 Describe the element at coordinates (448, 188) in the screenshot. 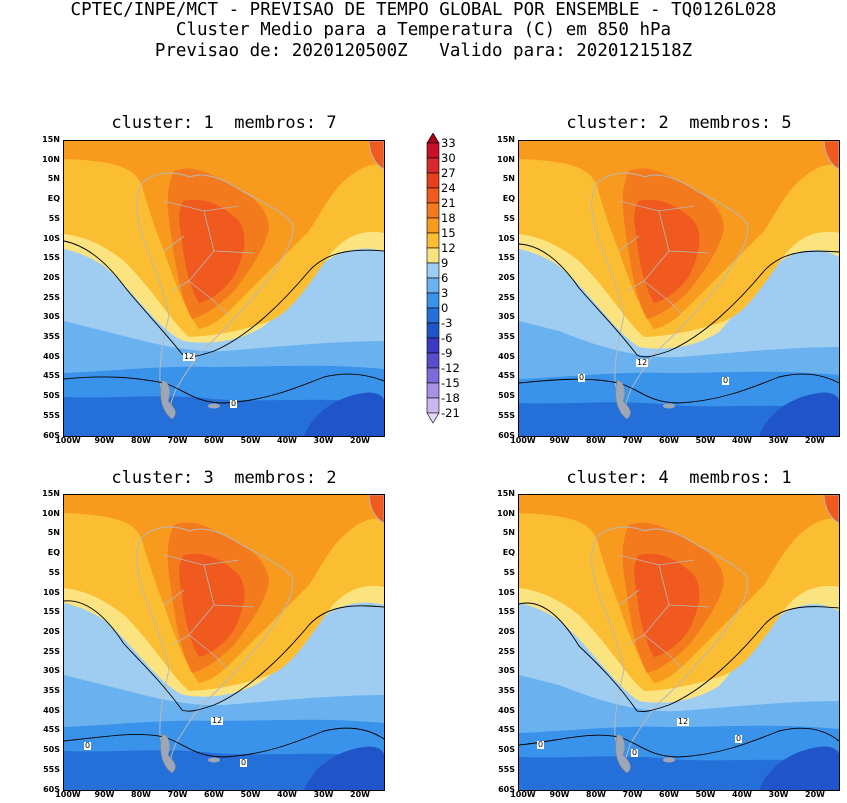

I see `colorbar-tick-label: 24` at that location.